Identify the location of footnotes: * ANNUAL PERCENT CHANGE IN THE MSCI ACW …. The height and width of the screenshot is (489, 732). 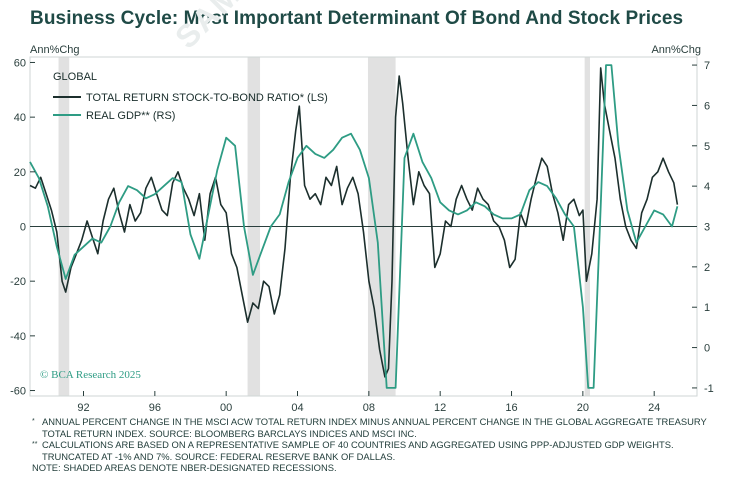
(377, 445).